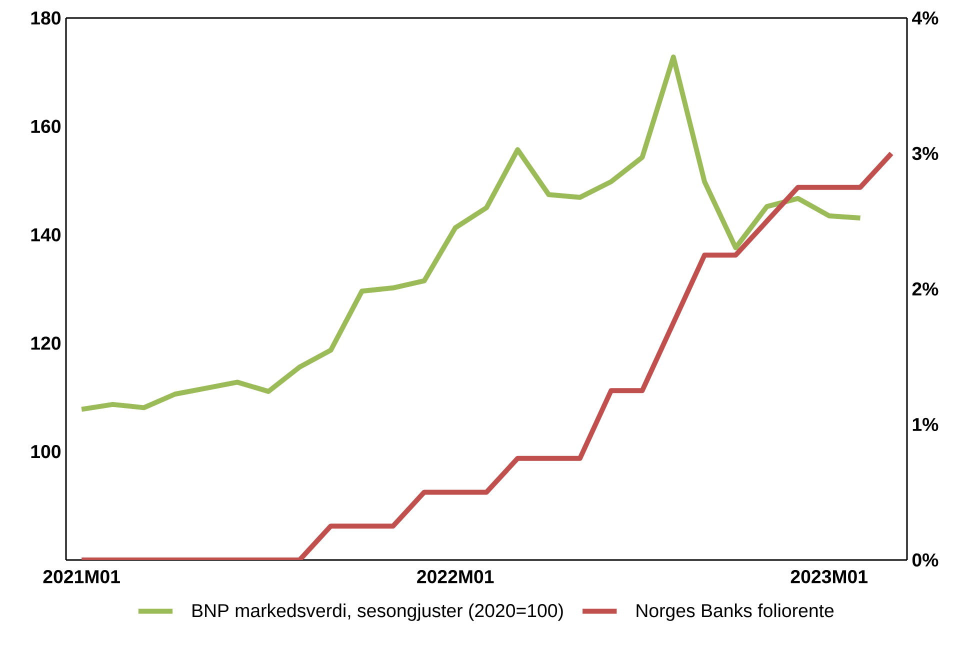  Describe the element at coordinates (377, 612) in the screenshot. I see `legend-label: BNP markedsverdi, sesongjuster (2020=100)` at that location.